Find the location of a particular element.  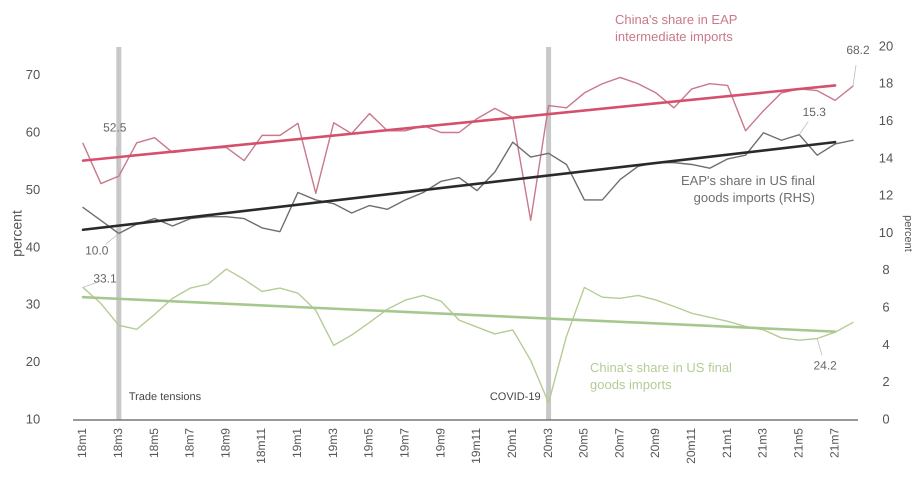

y2-tick-label: 18 is located at coordinates (886, 83).